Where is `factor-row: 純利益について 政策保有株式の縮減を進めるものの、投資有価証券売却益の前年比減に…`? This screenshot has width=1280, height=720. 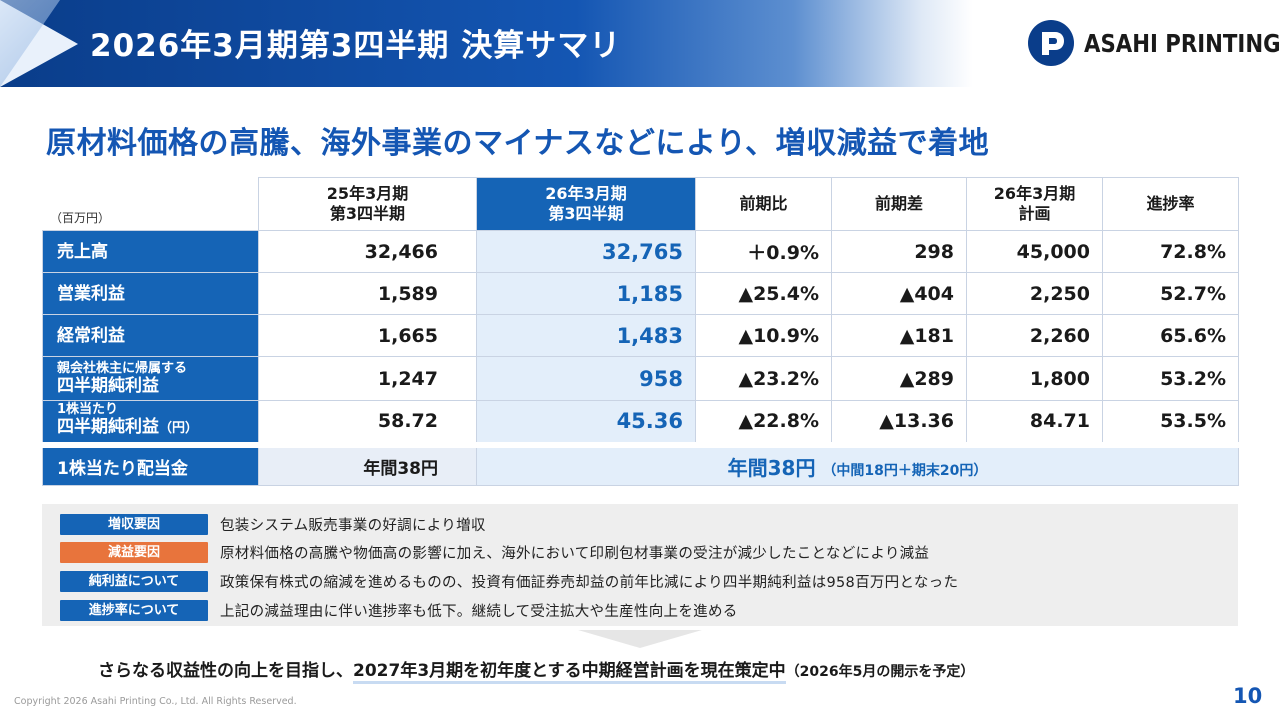 factor-row: 純利益について 政策保有株式の縮減を進めるものの、投資有価証券売却益の前年比減に… is located at coordinates (509, 581).